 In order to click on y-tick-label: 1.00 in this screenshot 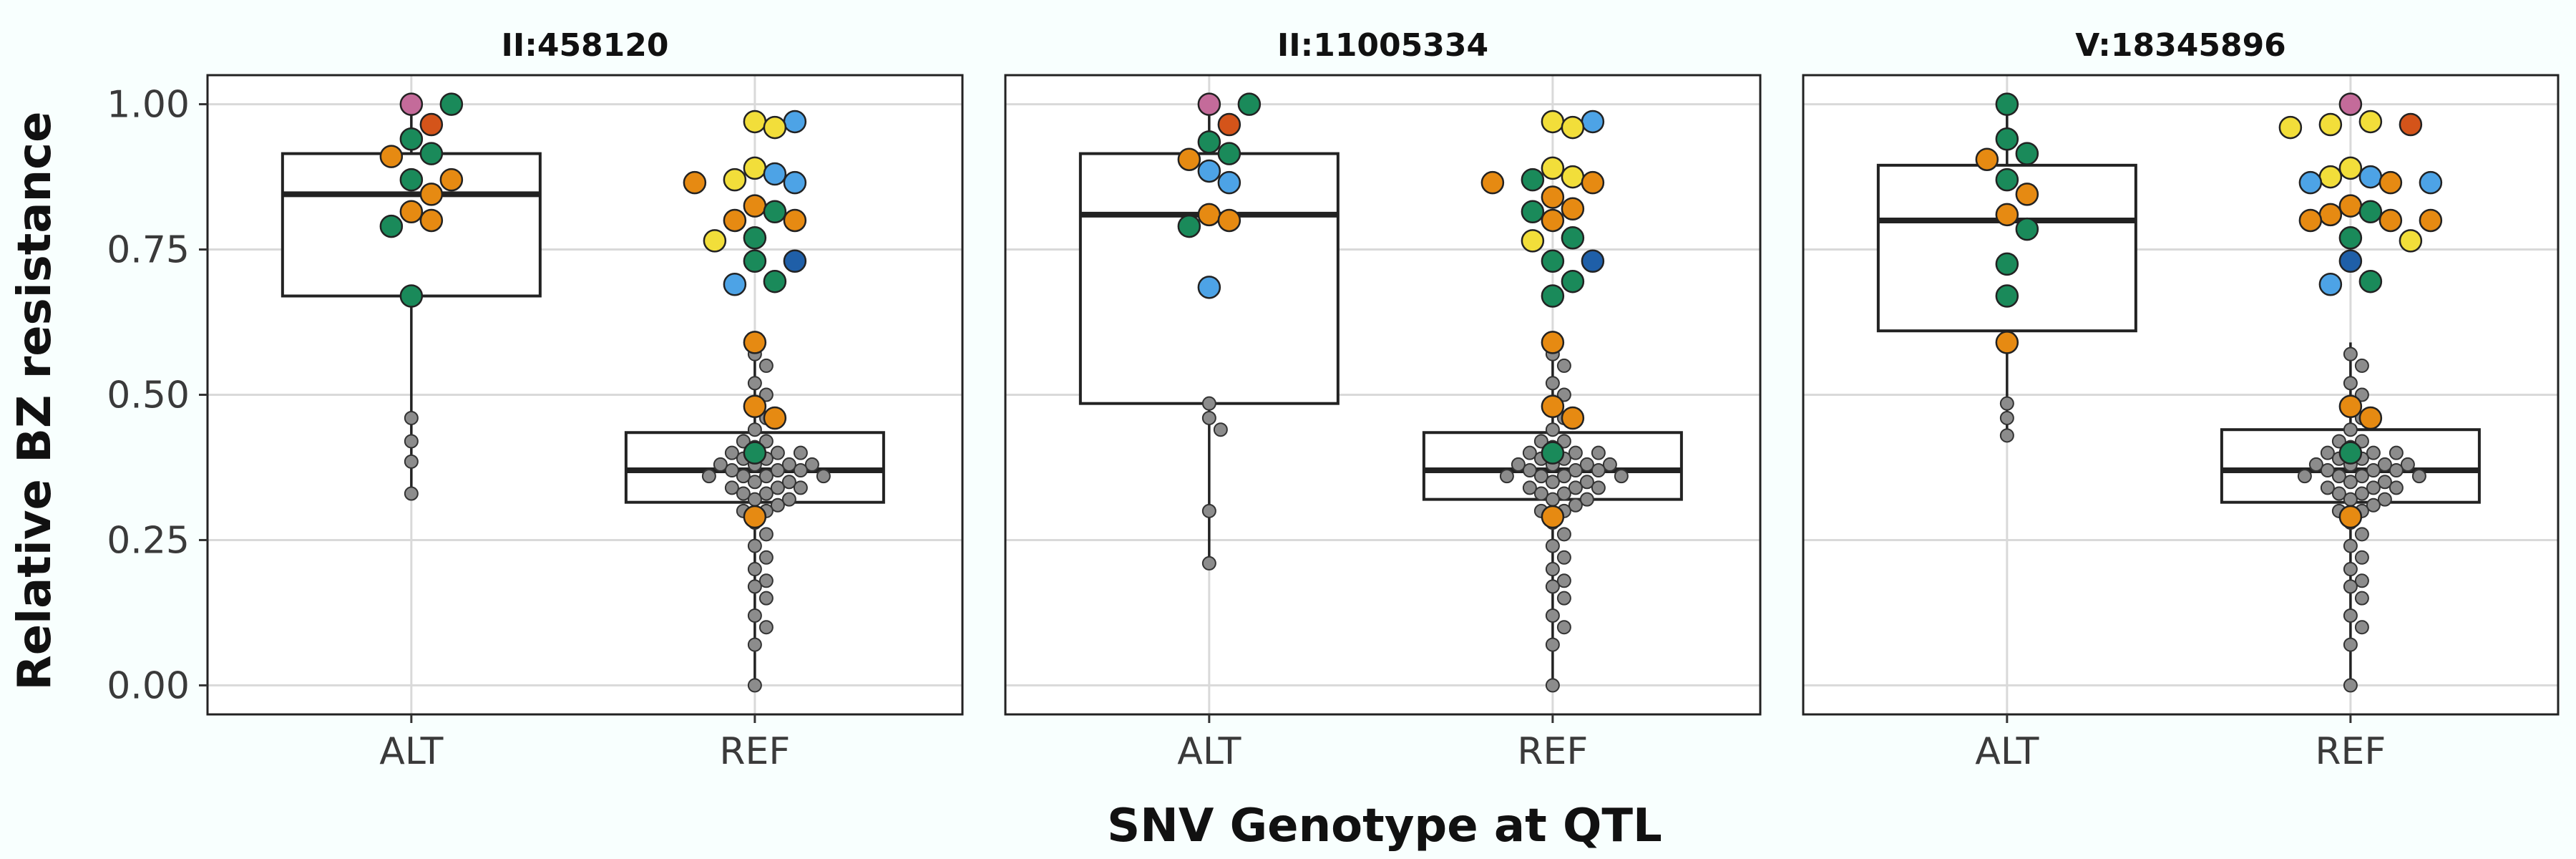, I will do `click(148, 106)`.